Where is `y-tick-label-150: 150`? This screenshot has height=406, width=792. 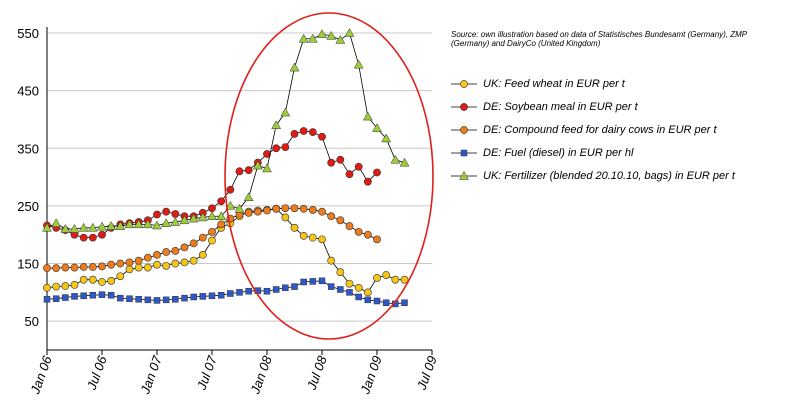 y-tick-label-150: 150 is located at coordinates (28, 264).